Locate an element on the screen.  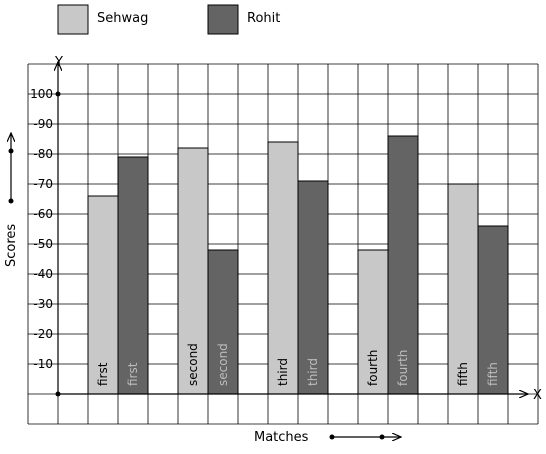
y-tick-labels: -10 -20 -30 -40 -50 -60 -70 -80 -90 100 is located at coordinates (41, 229).